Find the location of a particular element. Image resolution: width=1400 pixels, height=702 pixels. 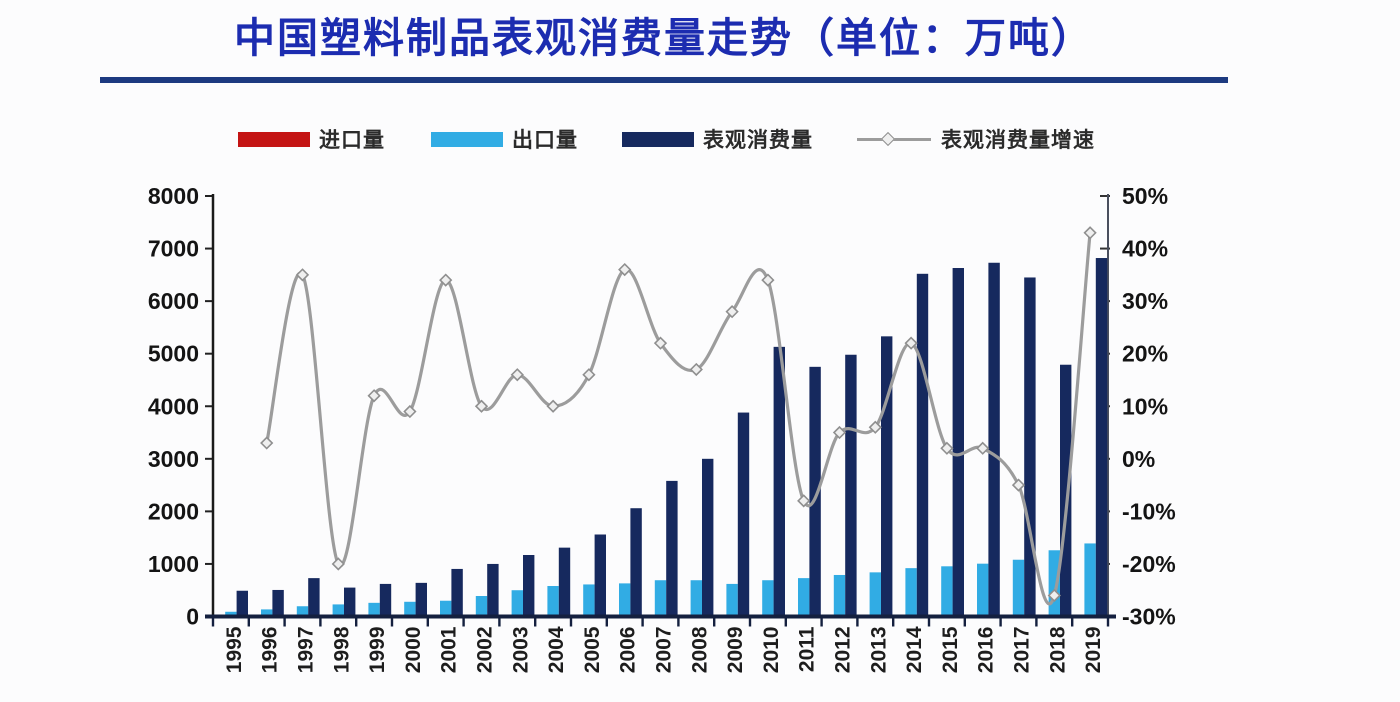

import-swatch-icon is located at coordinates (274, 139).